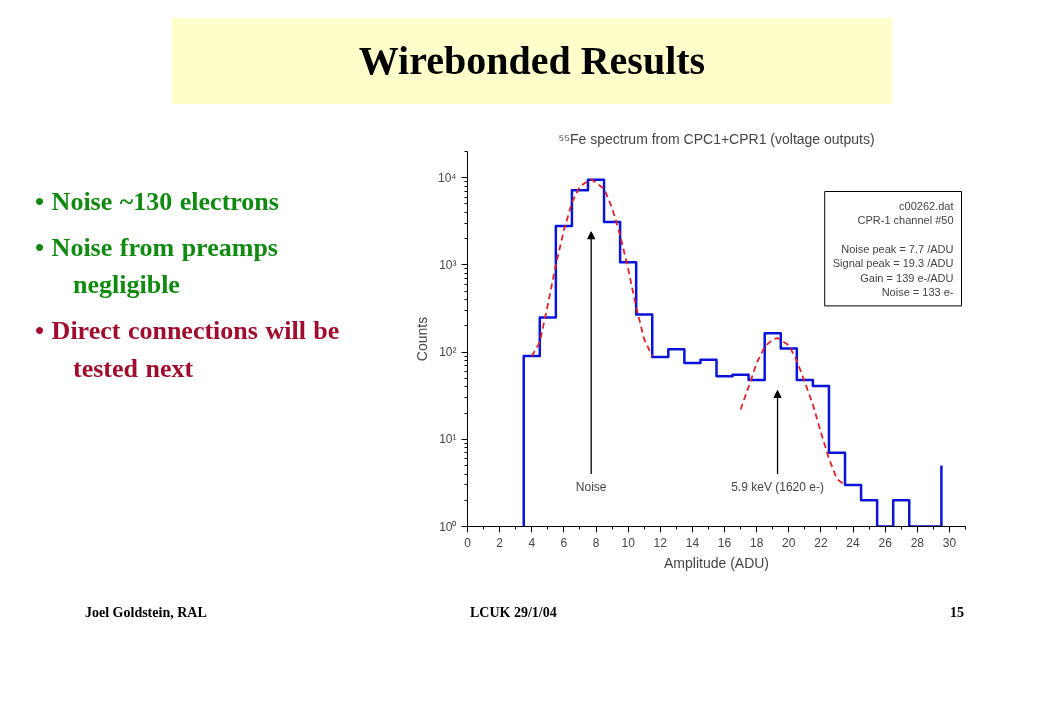 This screenshot has width=1039, height=720. Describe the element at coordinates (468, 542) in the screenshot. I see `x-tick-label: 0` at that location.